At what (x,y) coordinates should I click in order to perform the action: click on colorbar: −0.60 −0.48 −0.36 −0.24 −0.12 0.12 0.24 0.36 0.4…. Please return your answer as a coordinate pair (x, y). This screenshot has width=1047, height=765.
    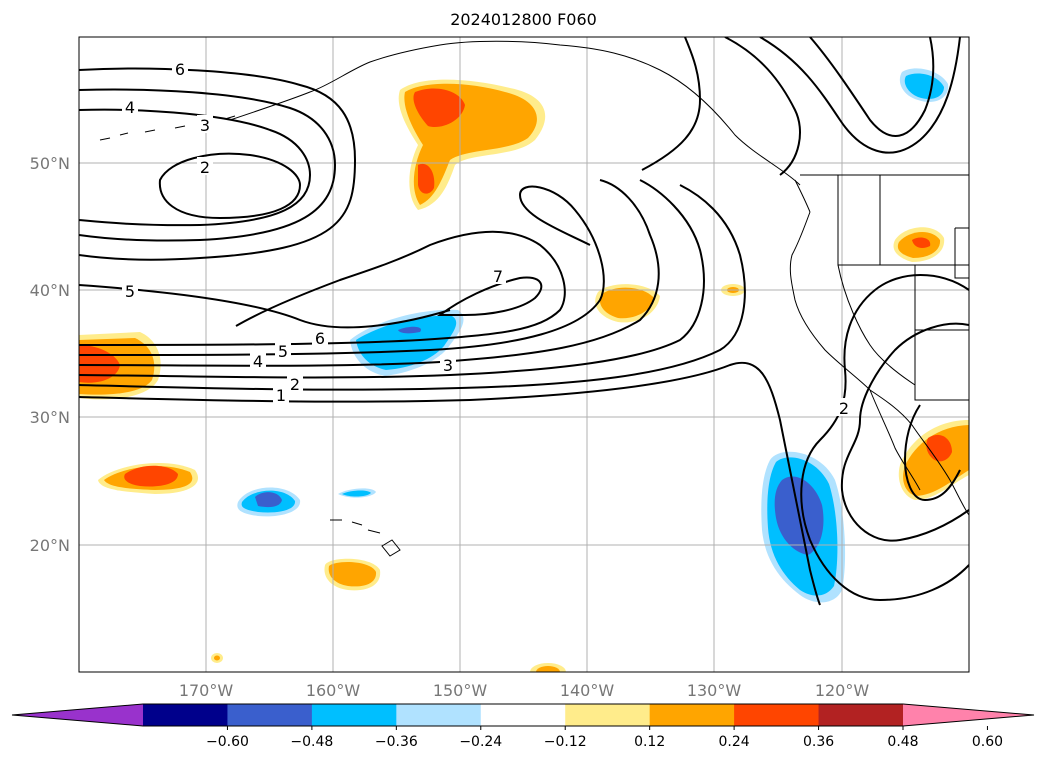
    Looking at the image, I should click on (523, 726).